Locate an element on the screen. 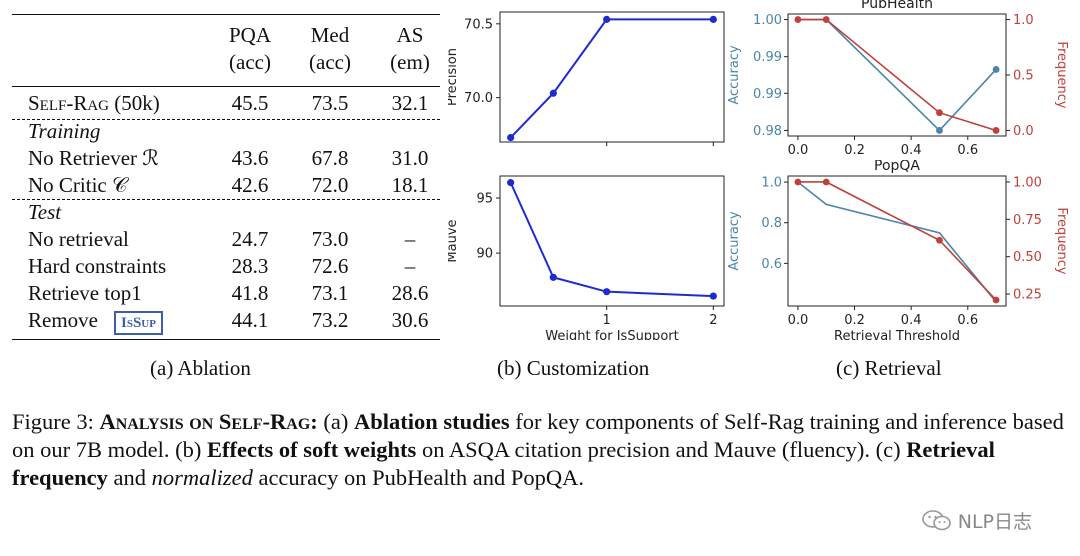 The width and height of the screenshot is (1080, 556). y-tick-label-right: 1.00 is located at coordinates (1027, 182).